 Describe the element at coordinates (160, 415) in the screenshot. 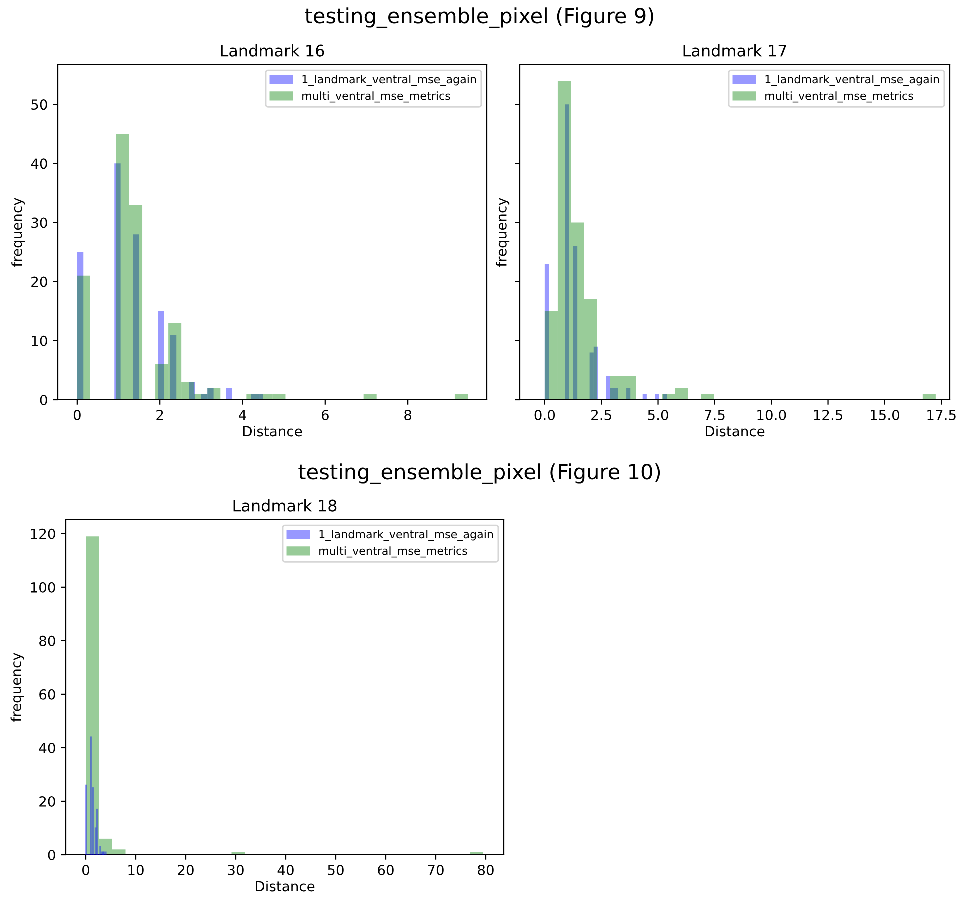

I see `x-tick-label: 2` at that location.